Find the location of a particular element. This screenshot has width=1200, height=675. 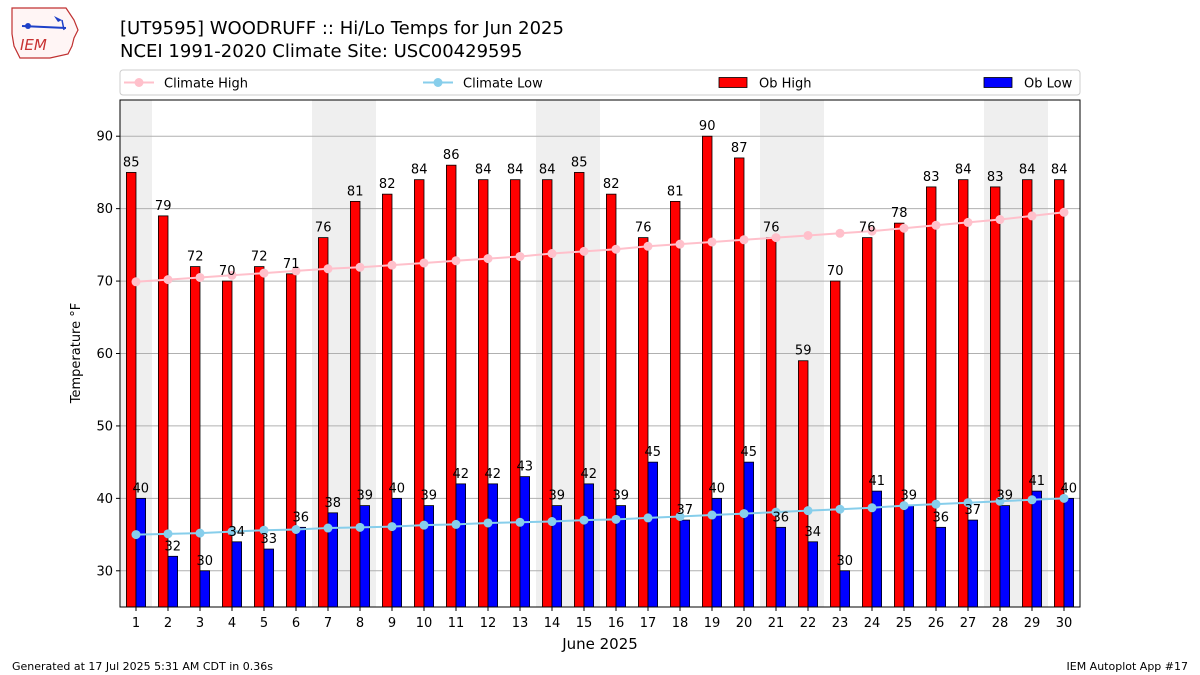

x-tick-label: 30 is located at coordinates (1064, 623).